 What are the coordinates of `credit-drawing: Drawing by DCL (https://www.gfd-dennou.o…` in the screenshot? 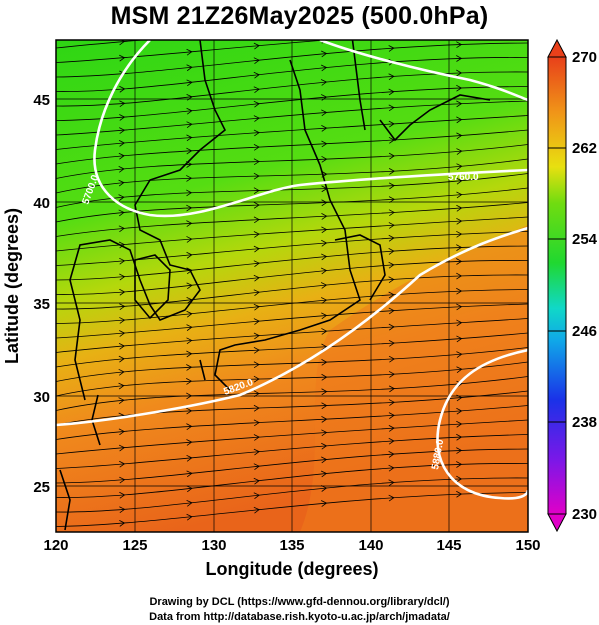 It's located at (299, 602).